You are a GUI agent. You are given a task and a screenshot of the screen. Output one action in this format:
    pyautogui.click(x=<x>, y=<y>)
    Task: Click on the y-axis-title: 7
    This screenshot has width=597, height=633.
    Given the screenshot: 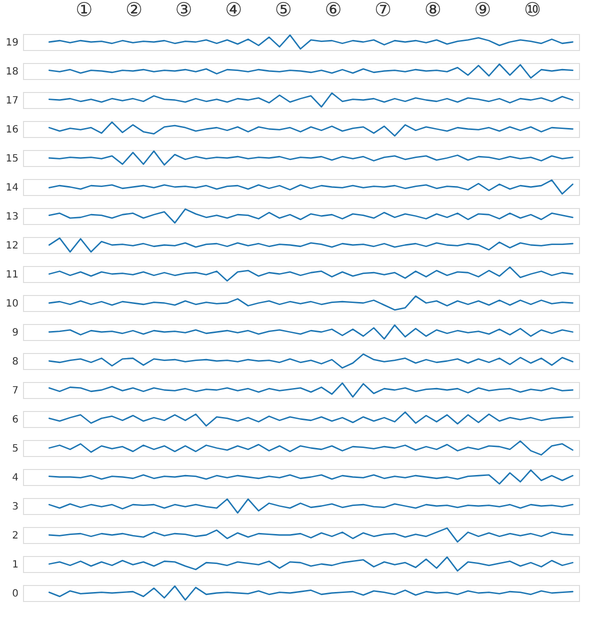 What is the action you would take?
    pyautogui.click(x=15, y=391)
    